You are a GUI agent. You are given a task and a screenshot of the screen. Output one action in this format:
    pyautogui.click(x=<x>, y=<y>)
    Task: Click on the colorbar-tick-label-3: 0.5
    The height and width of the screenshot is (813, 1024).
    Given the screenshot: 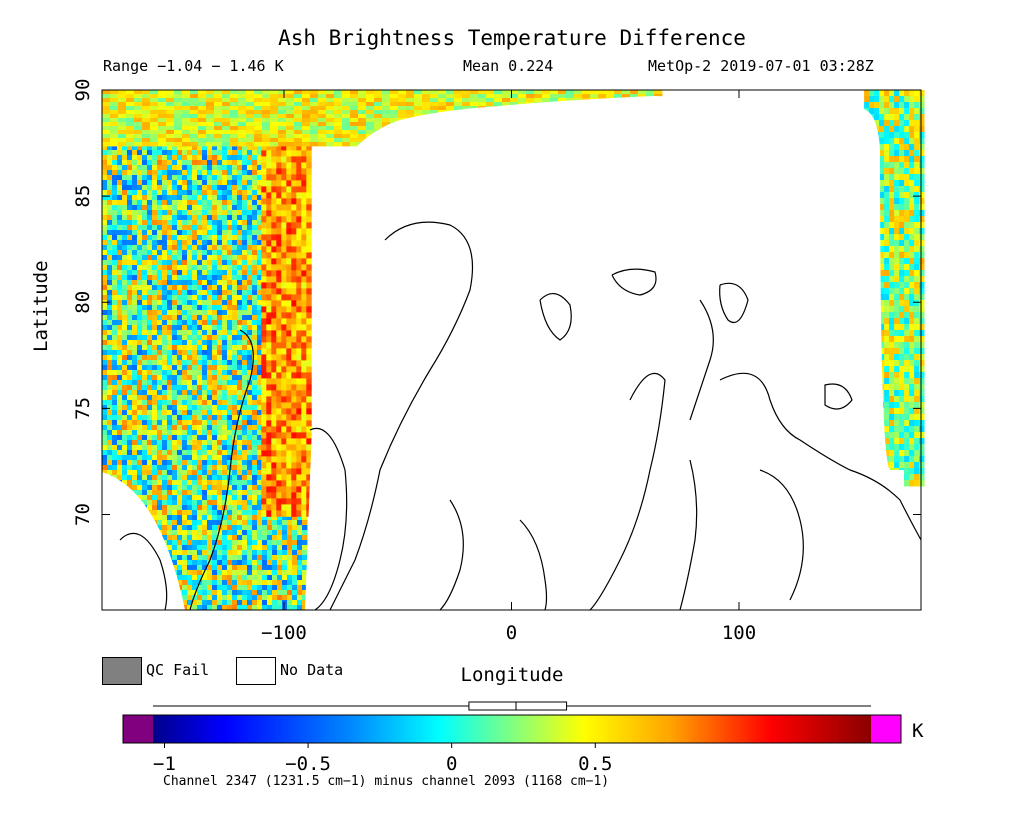 What is the action you would take?
    pyautogui.click(x=595, y=764)
    